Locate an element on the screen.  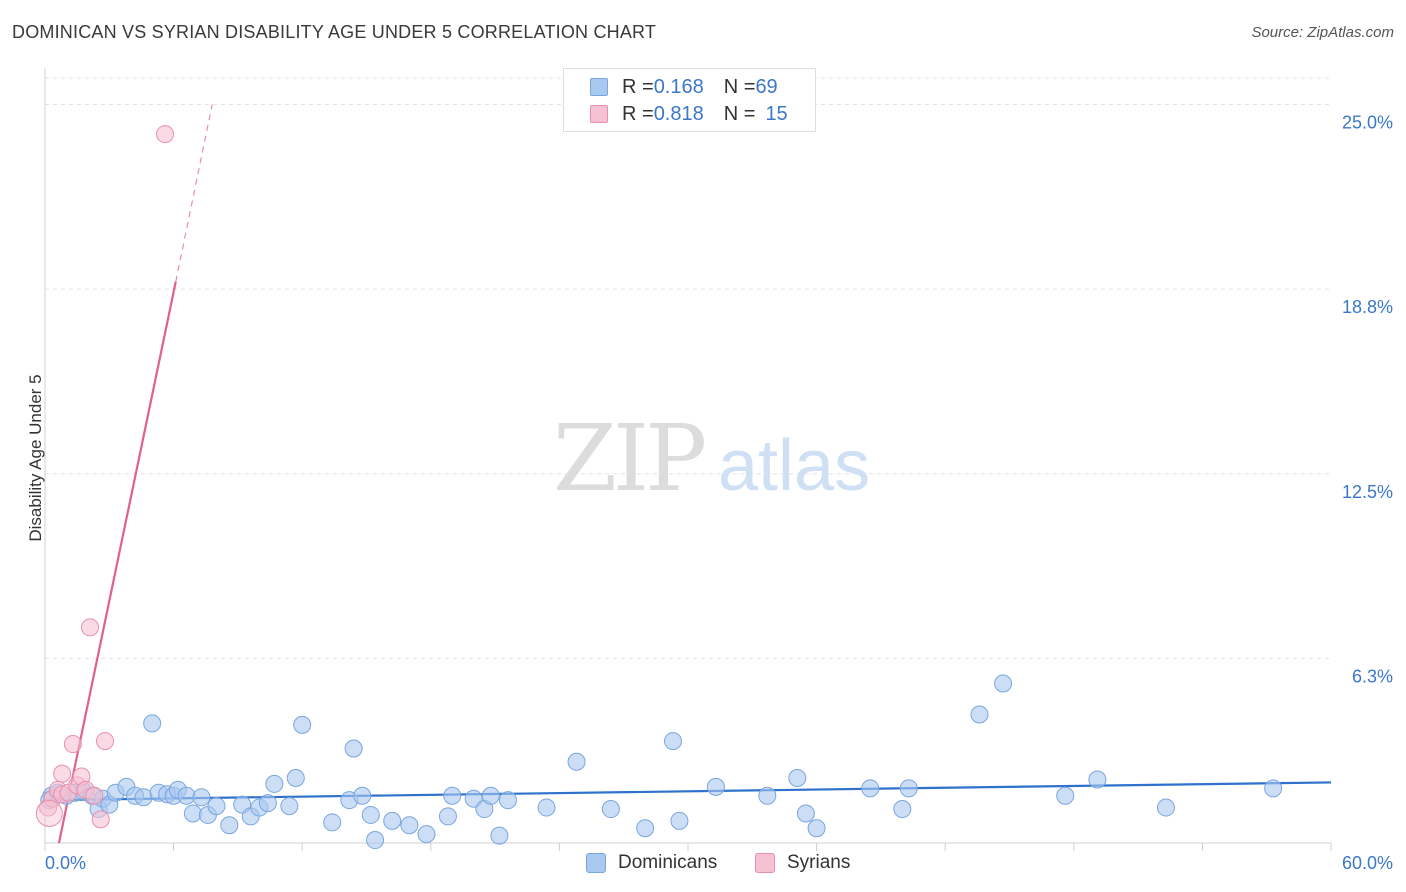
series-label-syrians: Syrians is located at coordinates (819, 862).